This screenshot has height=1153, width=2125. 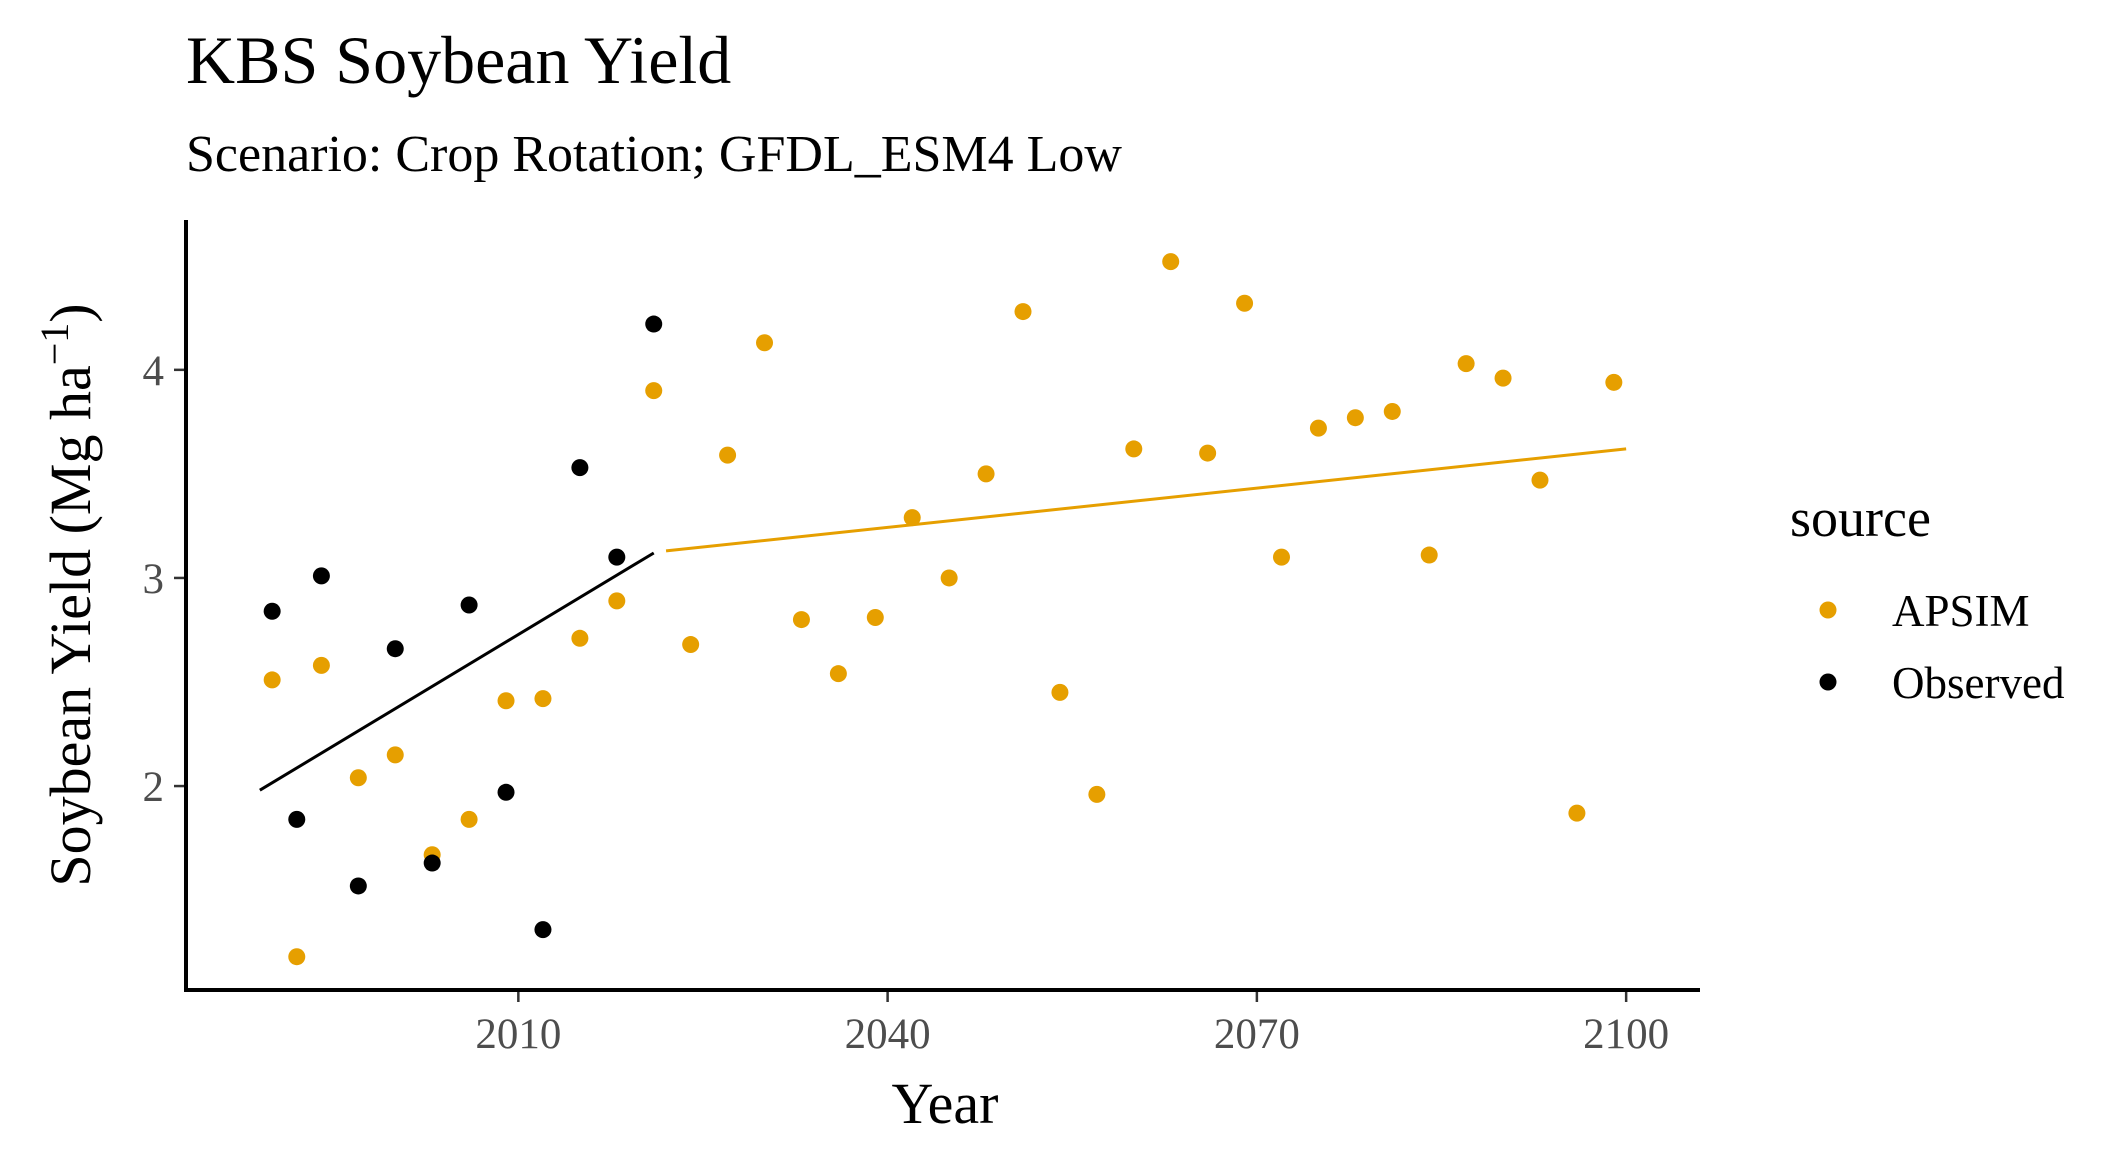 What do you see at coordinates (888, 1034) in the screenshot?
I see `x-tick-label-2040: 2040` at bounding box center [888, 1034].